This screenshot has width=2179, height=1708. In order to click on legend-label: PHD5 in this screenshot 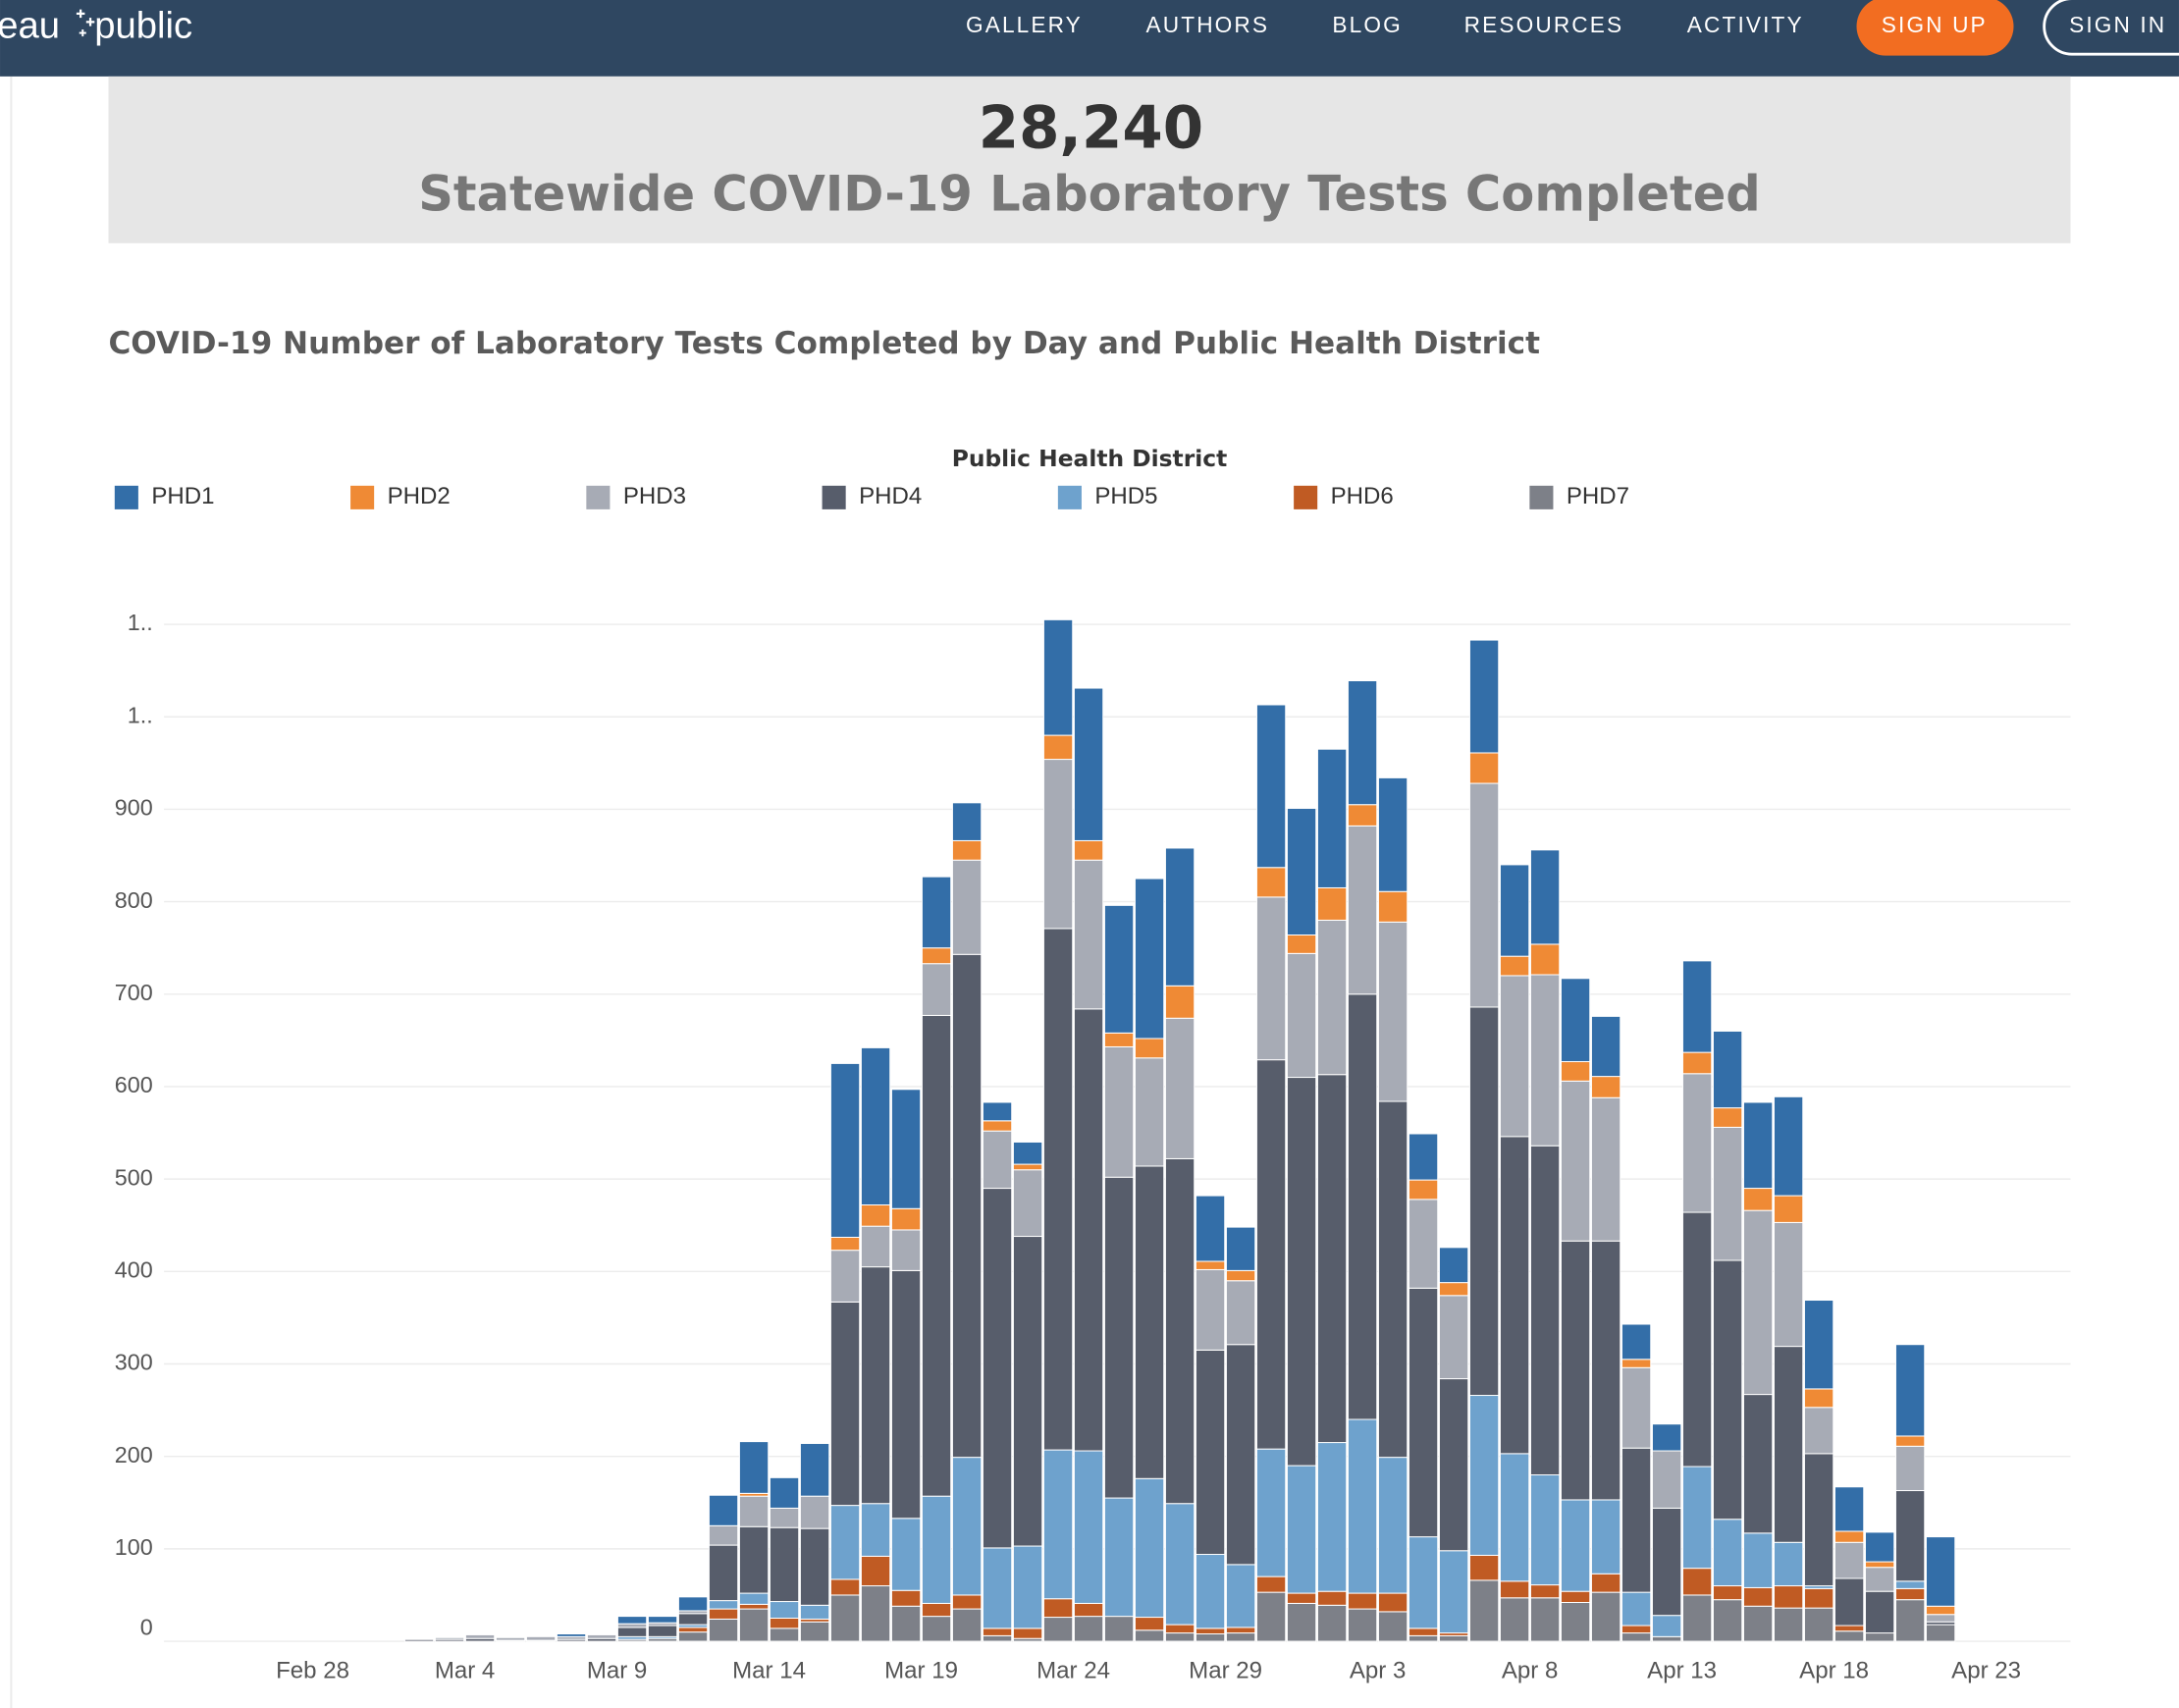, I will do `click(1125, 496)`.